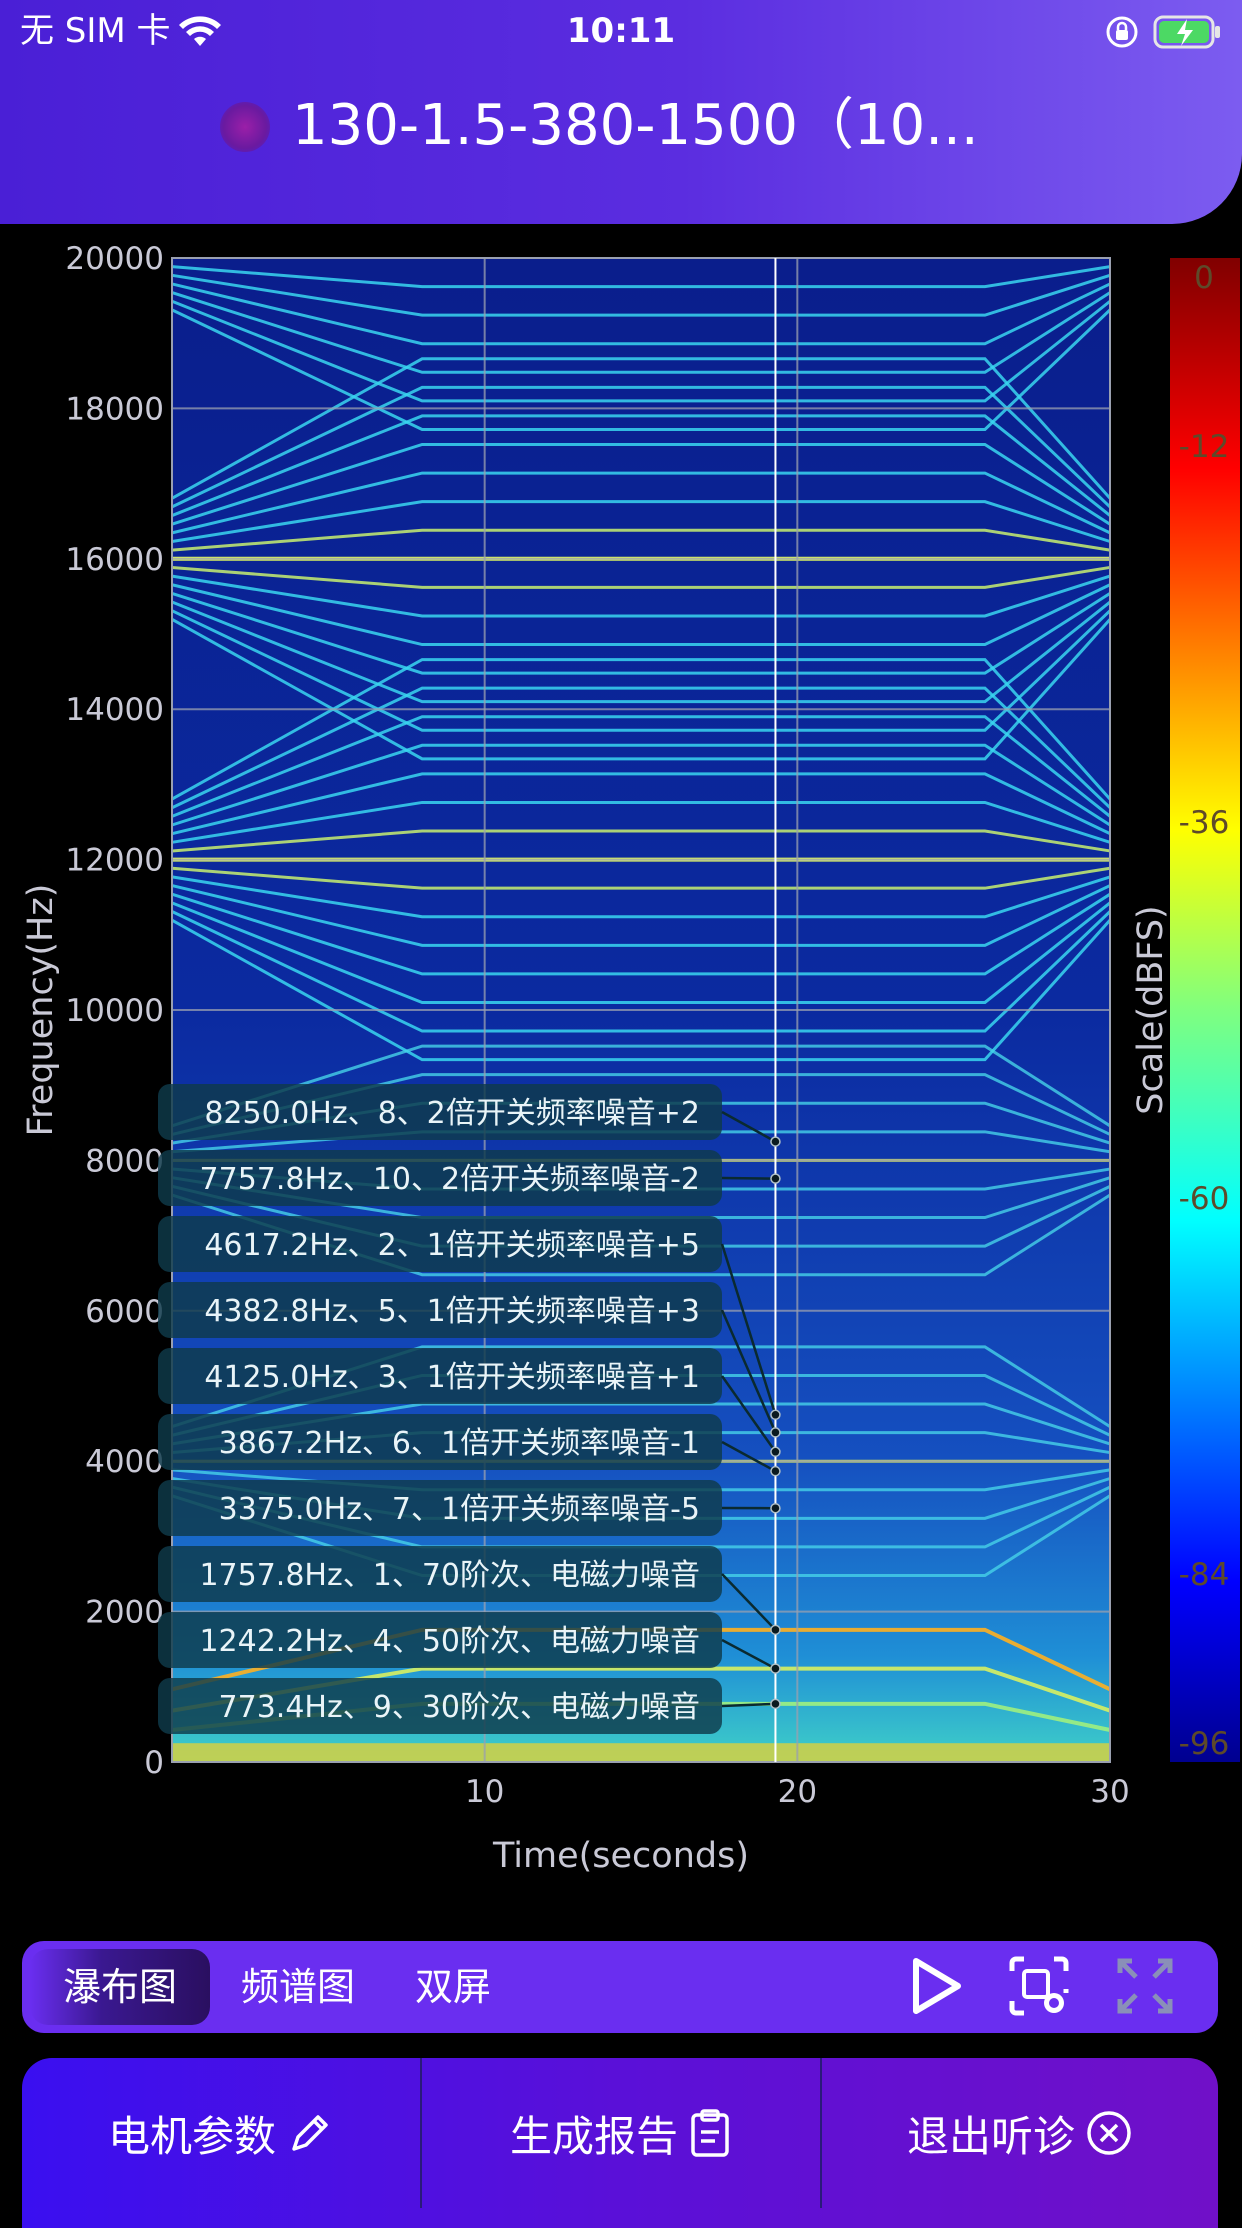 Image resolution: width=1242 pixels, height=2228 pixels. What do you see at coordinates (124, 1613) in the screenshot?
I see `y-tick-label: 2000` at bounding box center [124, 1613].